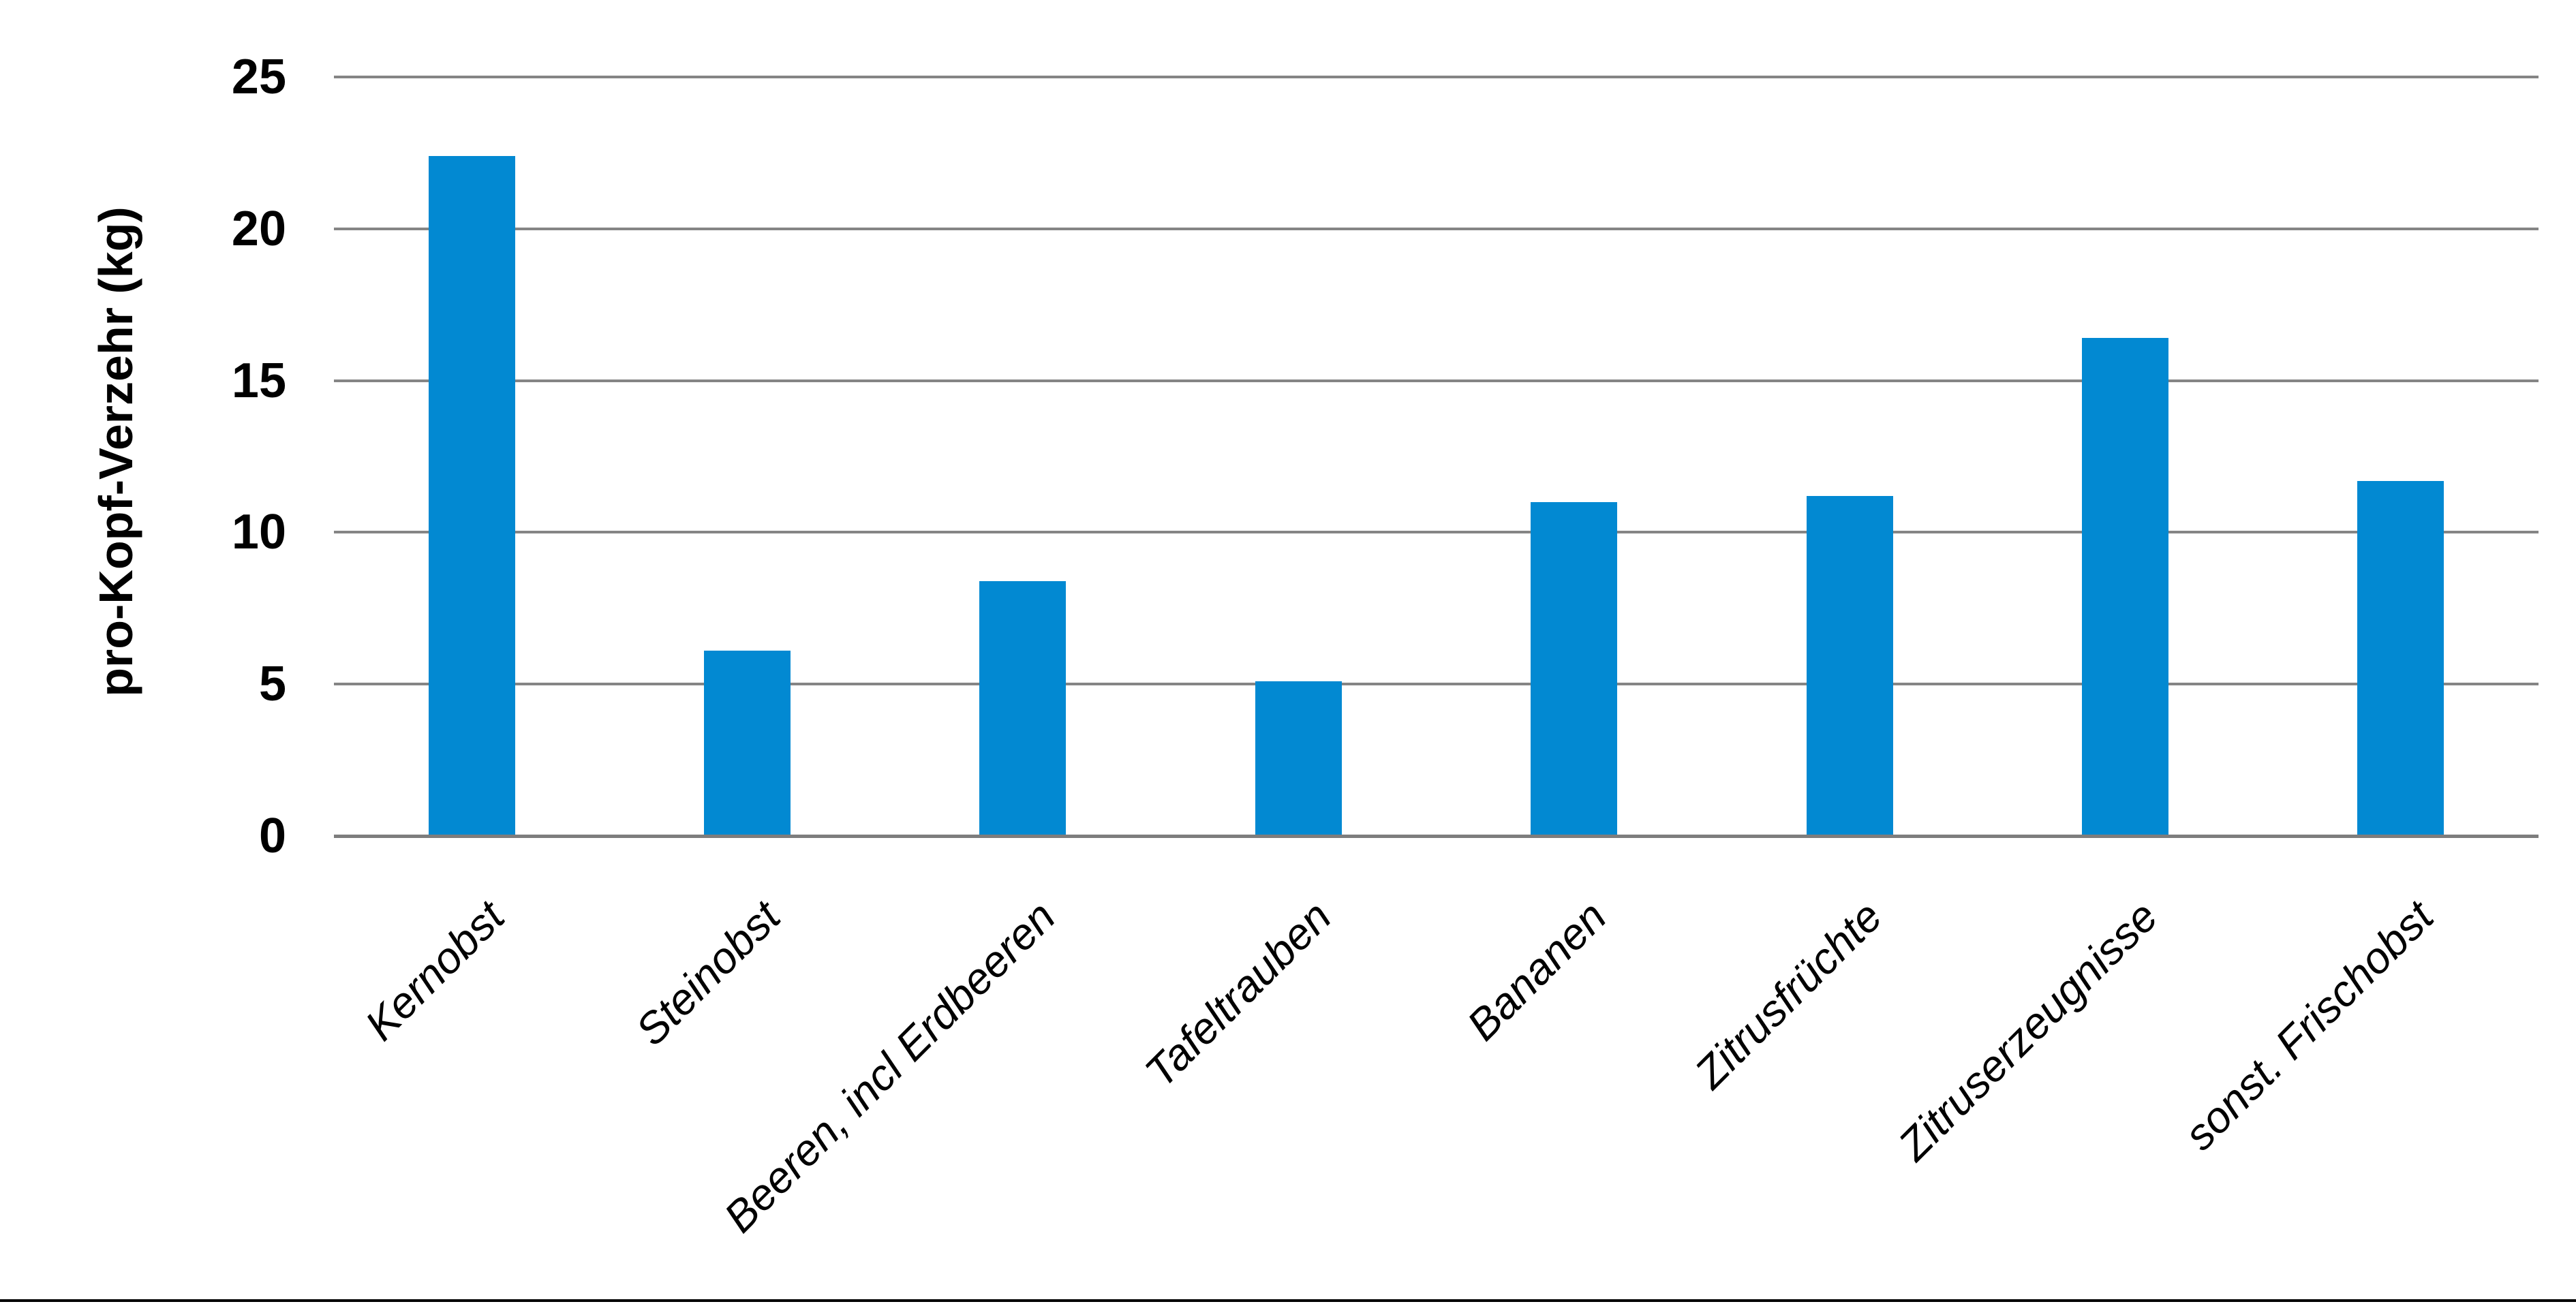 The height and width of the screenshot is (1304, 2576). Describe the element at coordinates (116, 451) in the screenshot. I see `y-axis-title: pro-Kopf-Verzehr (kg)` at that location.